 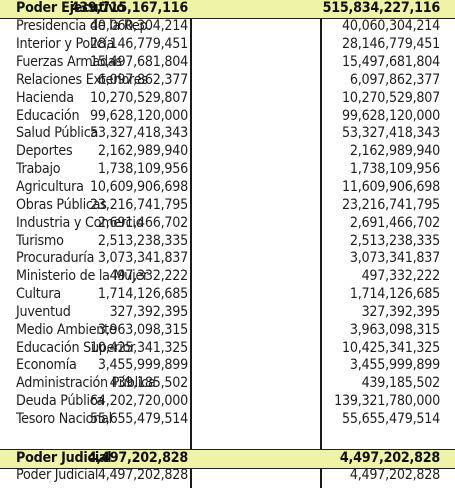 What do you see at coordinates (381, 8) in the screenshot?
I see `section-total-col2: 515,834,227,116` at bounding box center [381, 8].